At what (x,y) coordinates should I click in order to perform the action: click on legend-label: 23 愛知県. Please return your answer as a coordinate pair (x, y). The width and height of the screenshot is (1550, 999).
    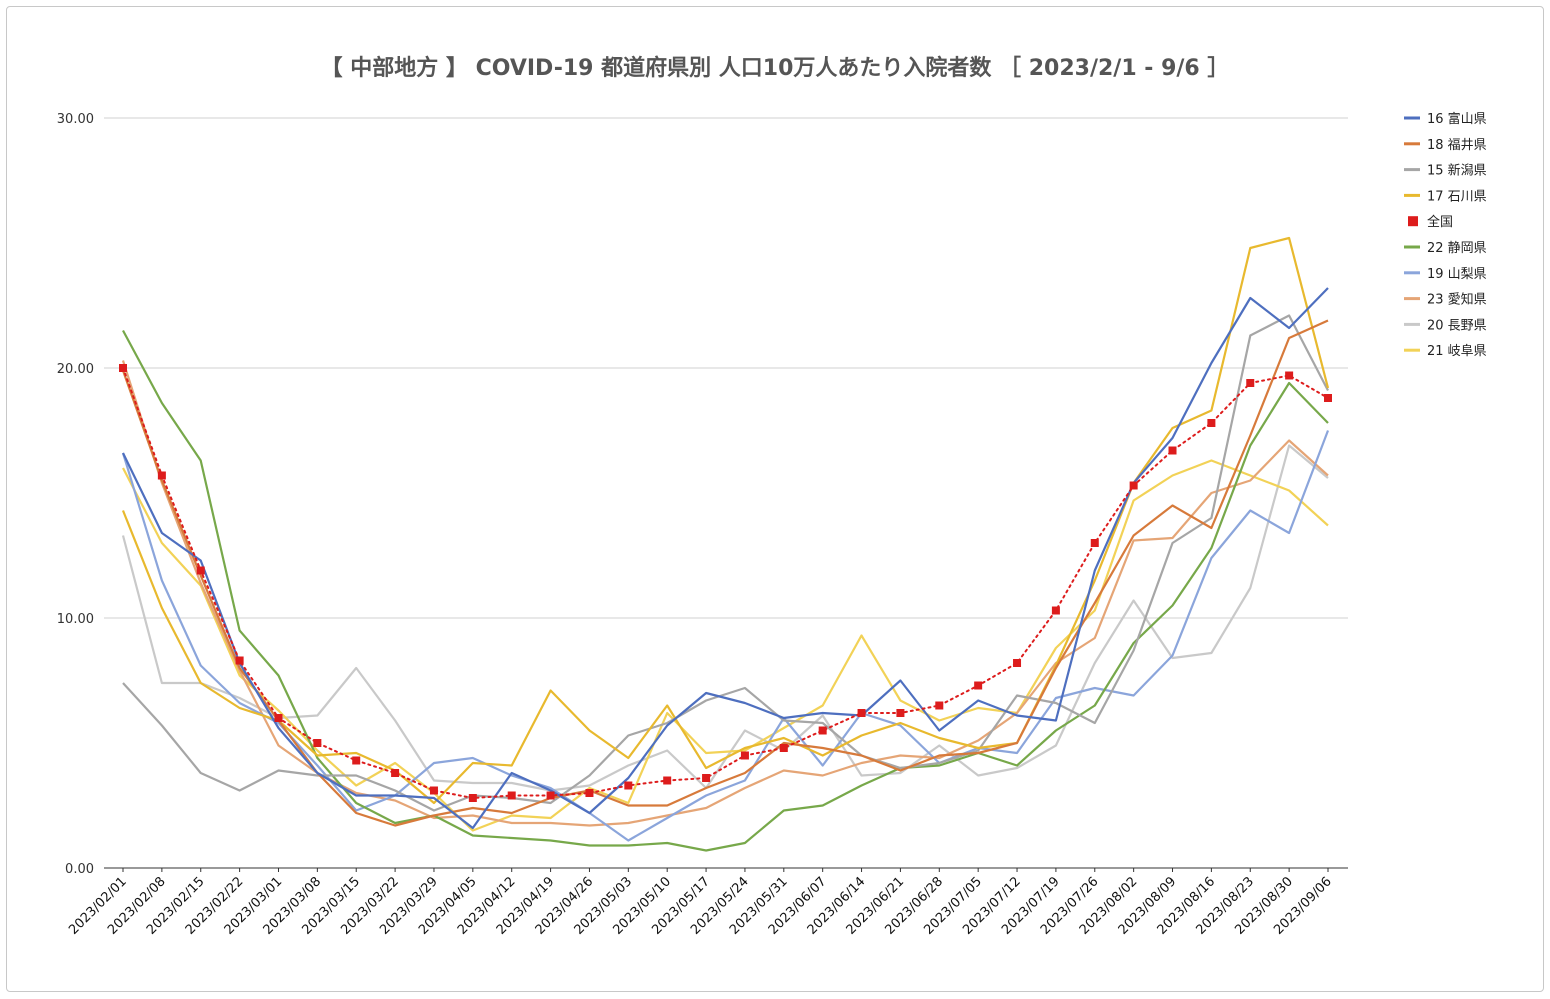
    Looking at the image, I should click on (1457, 300).